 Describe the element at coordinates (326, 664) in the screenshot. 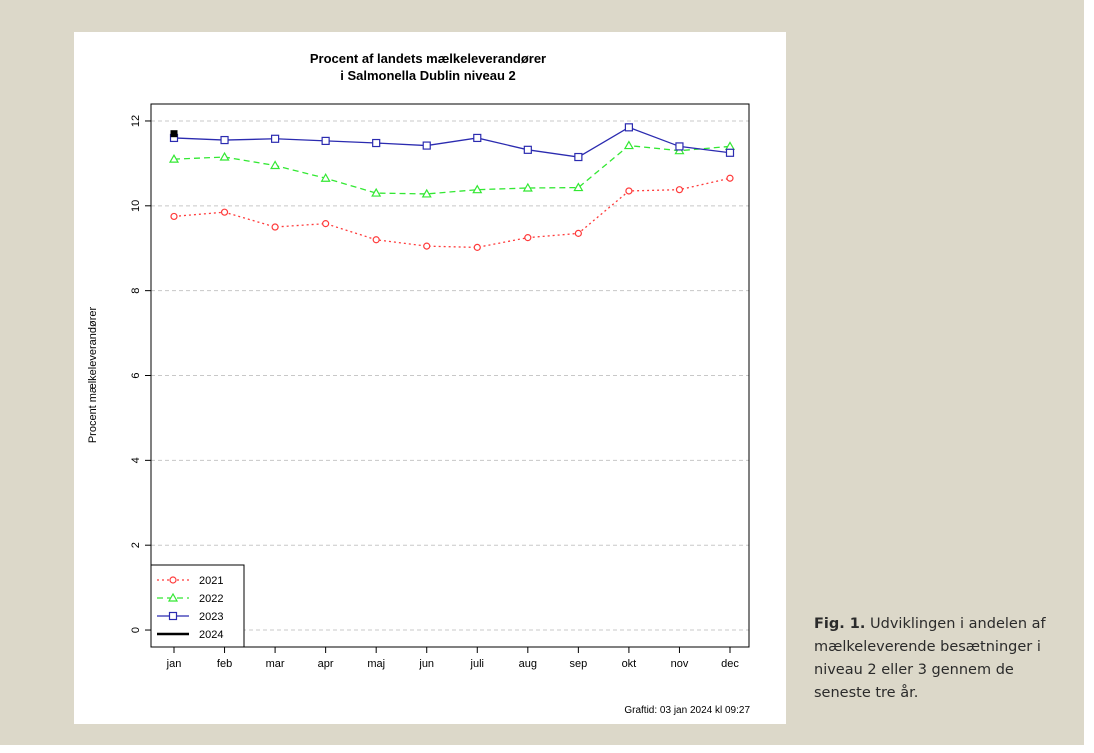

I see `x-tick-label-apr: apr` at that location.